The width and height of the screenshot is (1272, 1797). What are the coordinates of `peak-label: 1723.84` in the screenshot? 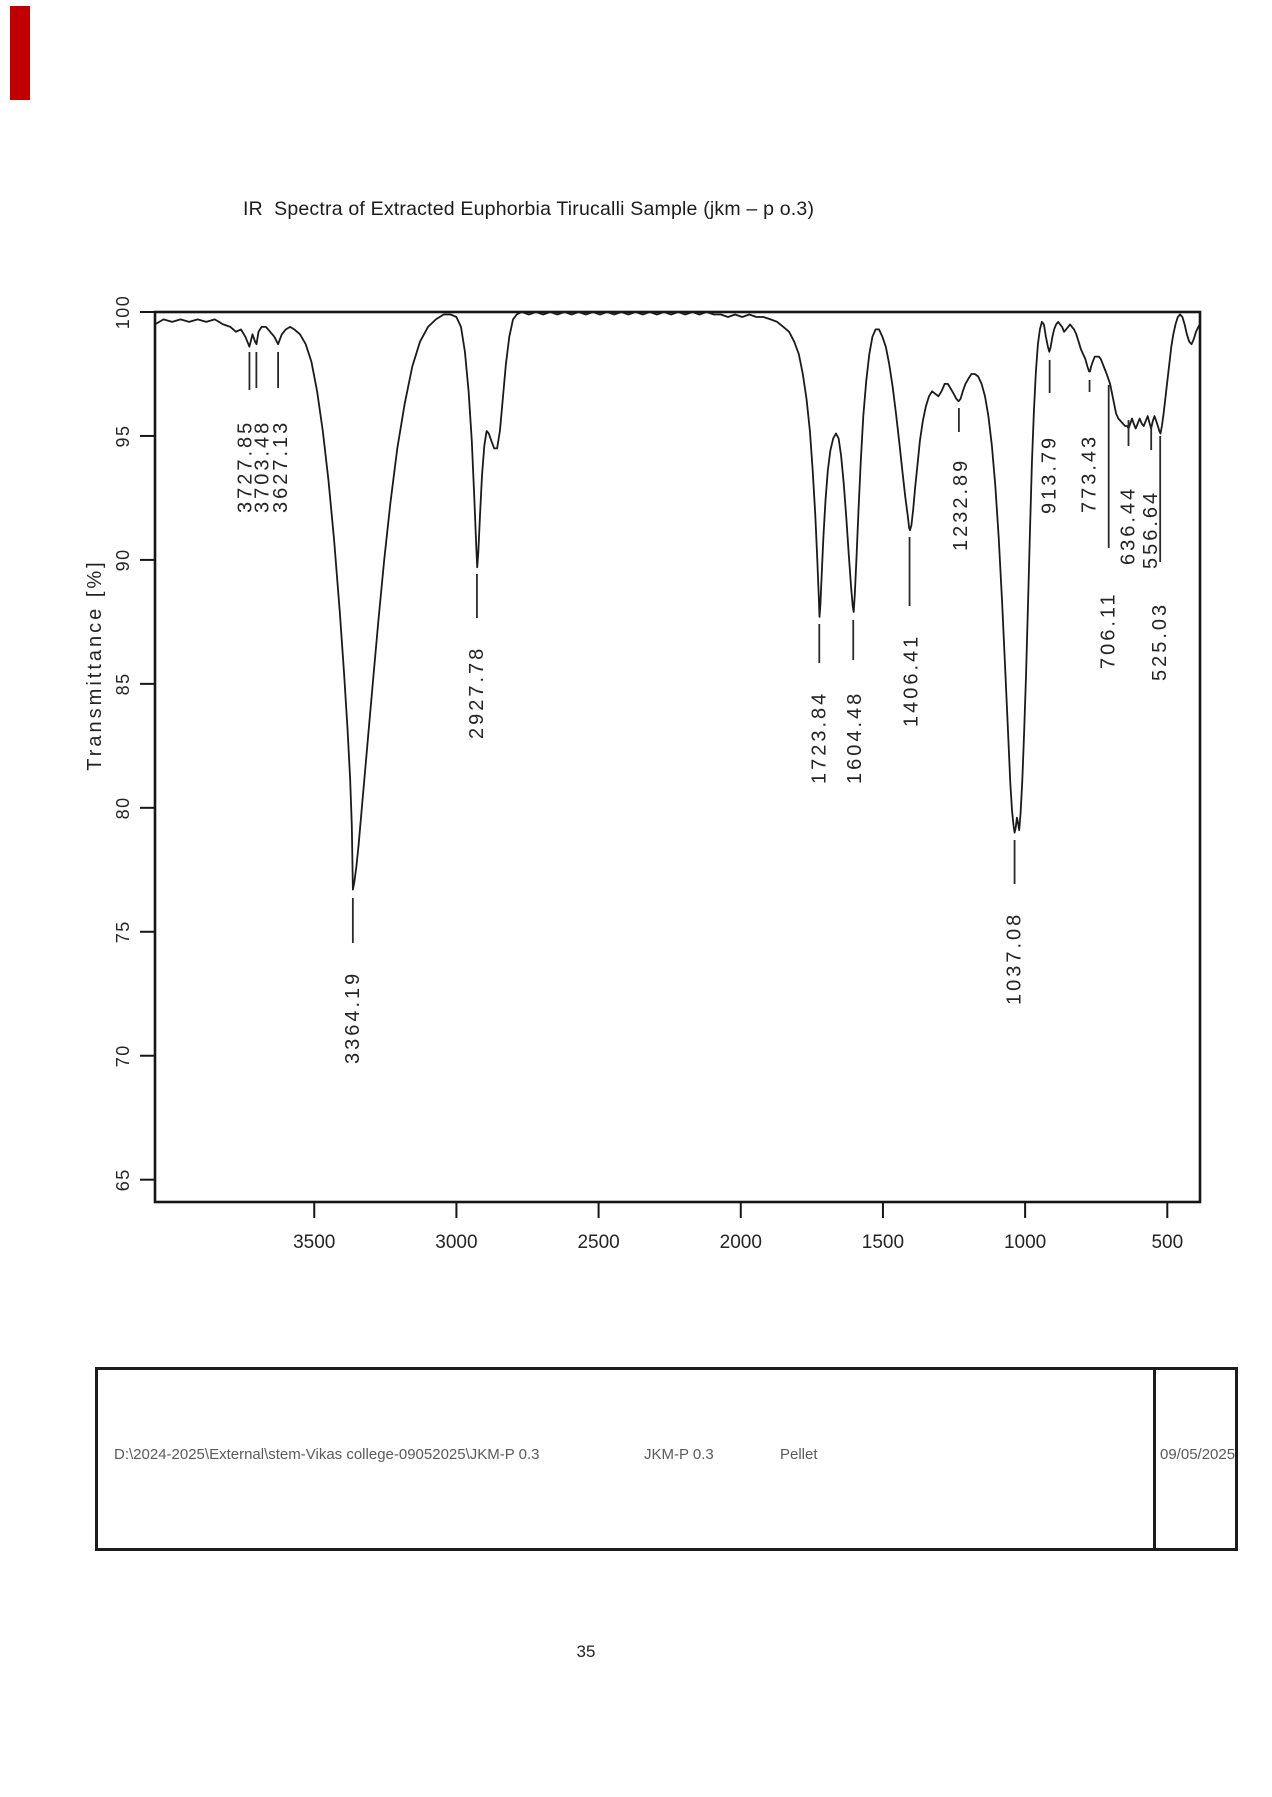 It's located at (819, 737).